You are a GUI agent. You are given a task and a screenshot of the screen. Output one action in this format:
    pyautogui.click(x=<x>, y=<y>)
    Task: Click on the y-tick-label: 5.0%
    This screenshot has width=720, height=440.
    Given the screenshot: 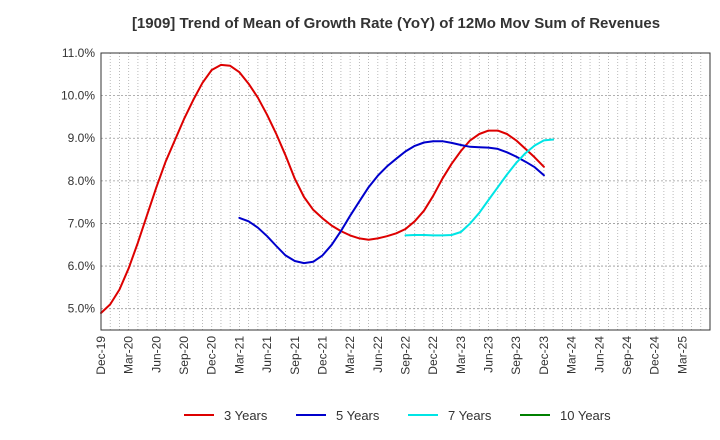 What is the action you would take?
    pyautogui.click(x=82, y=309)
    